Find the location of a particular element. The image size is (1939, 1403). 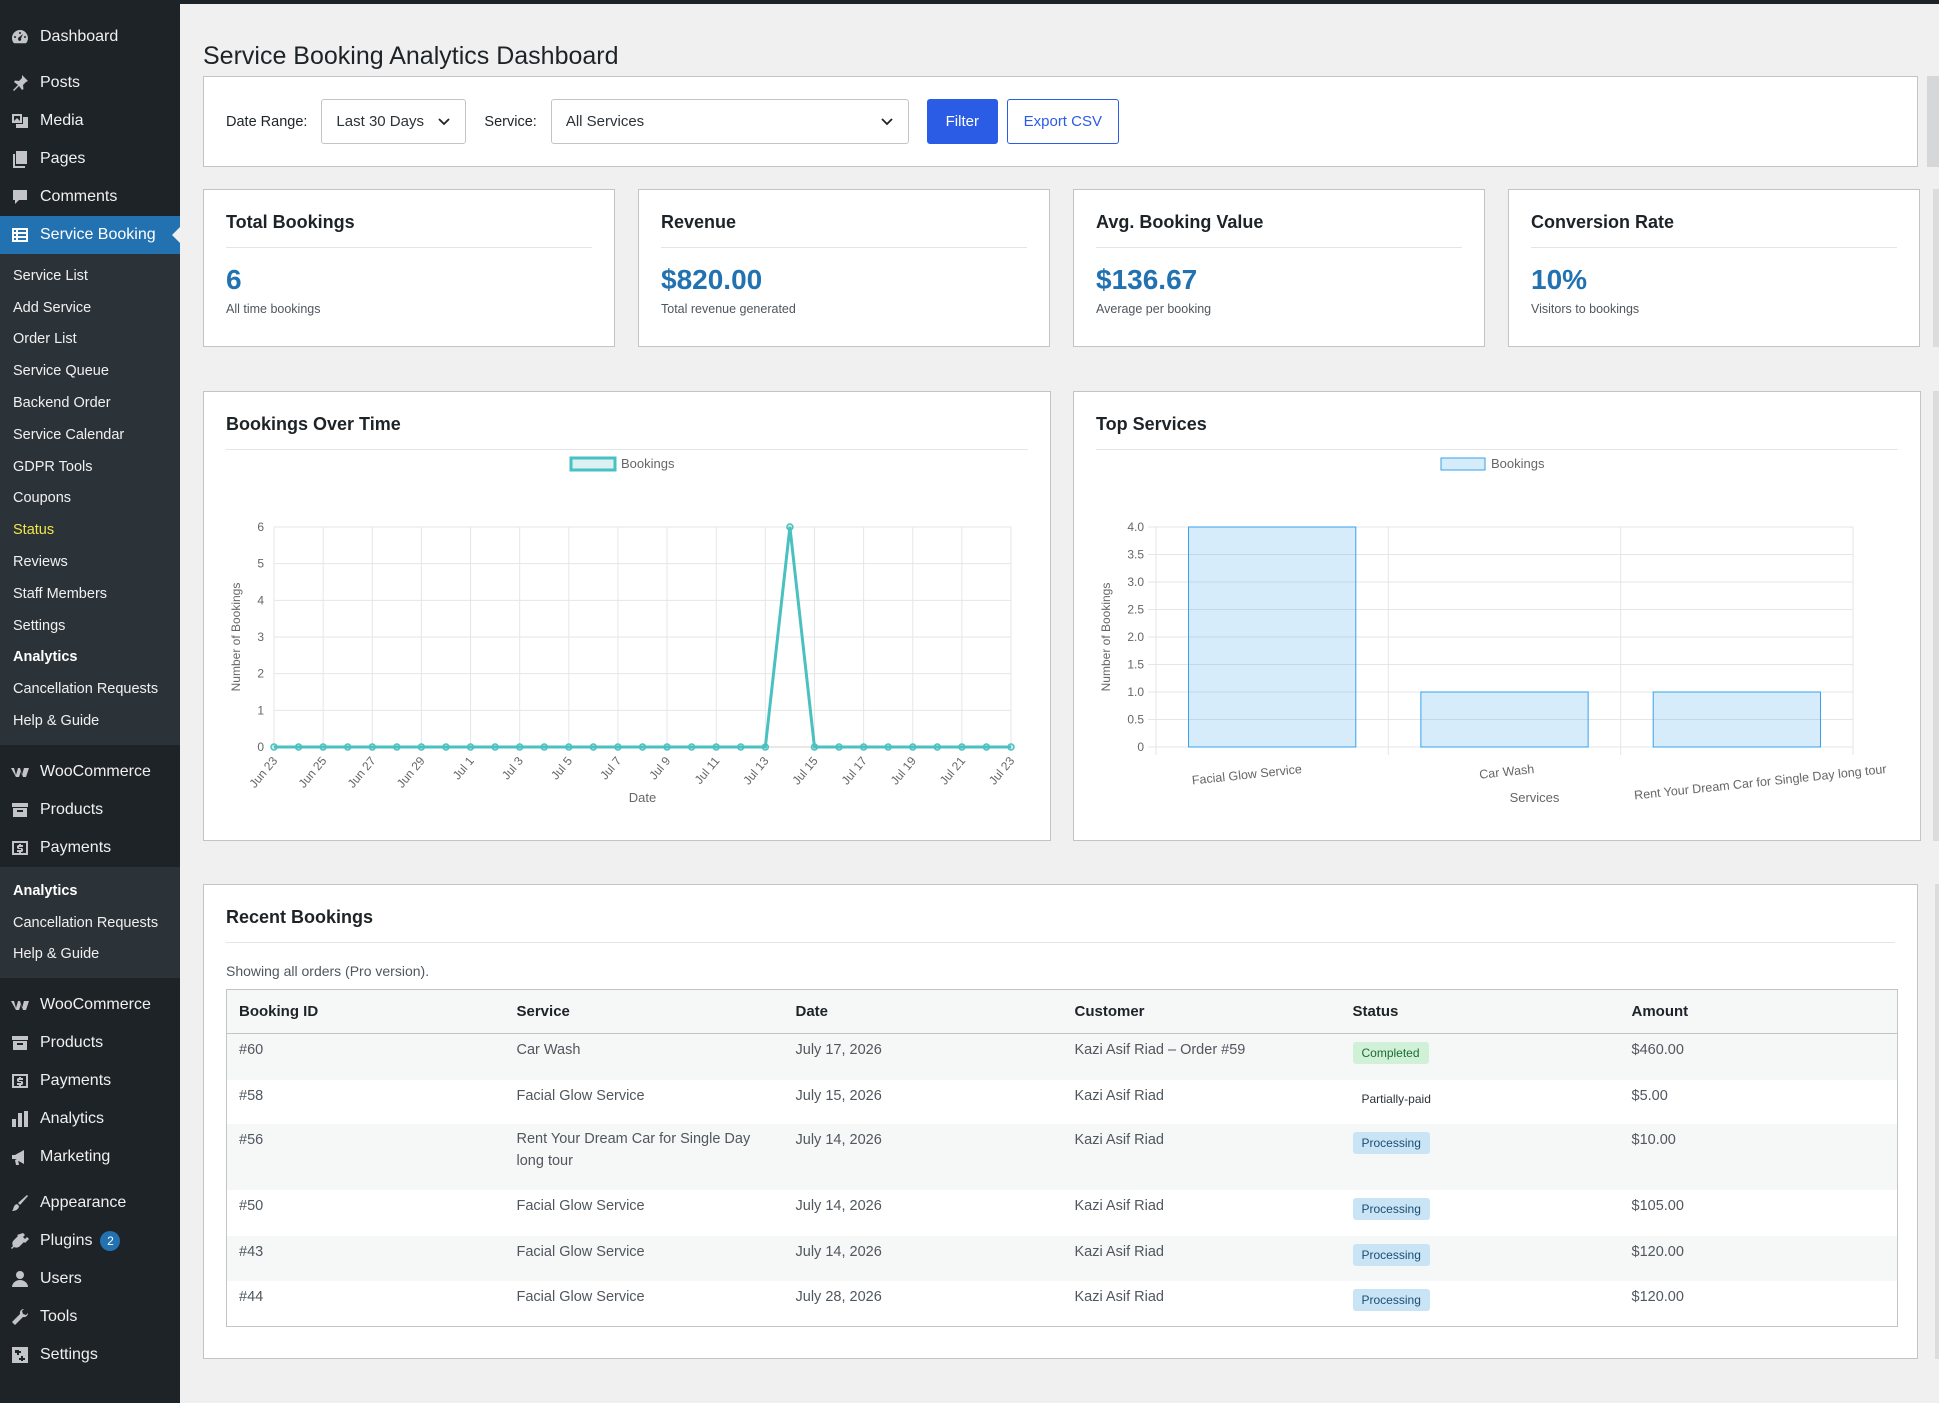

x-tick-label: Jul 21 is located at coordinates (953, 771).